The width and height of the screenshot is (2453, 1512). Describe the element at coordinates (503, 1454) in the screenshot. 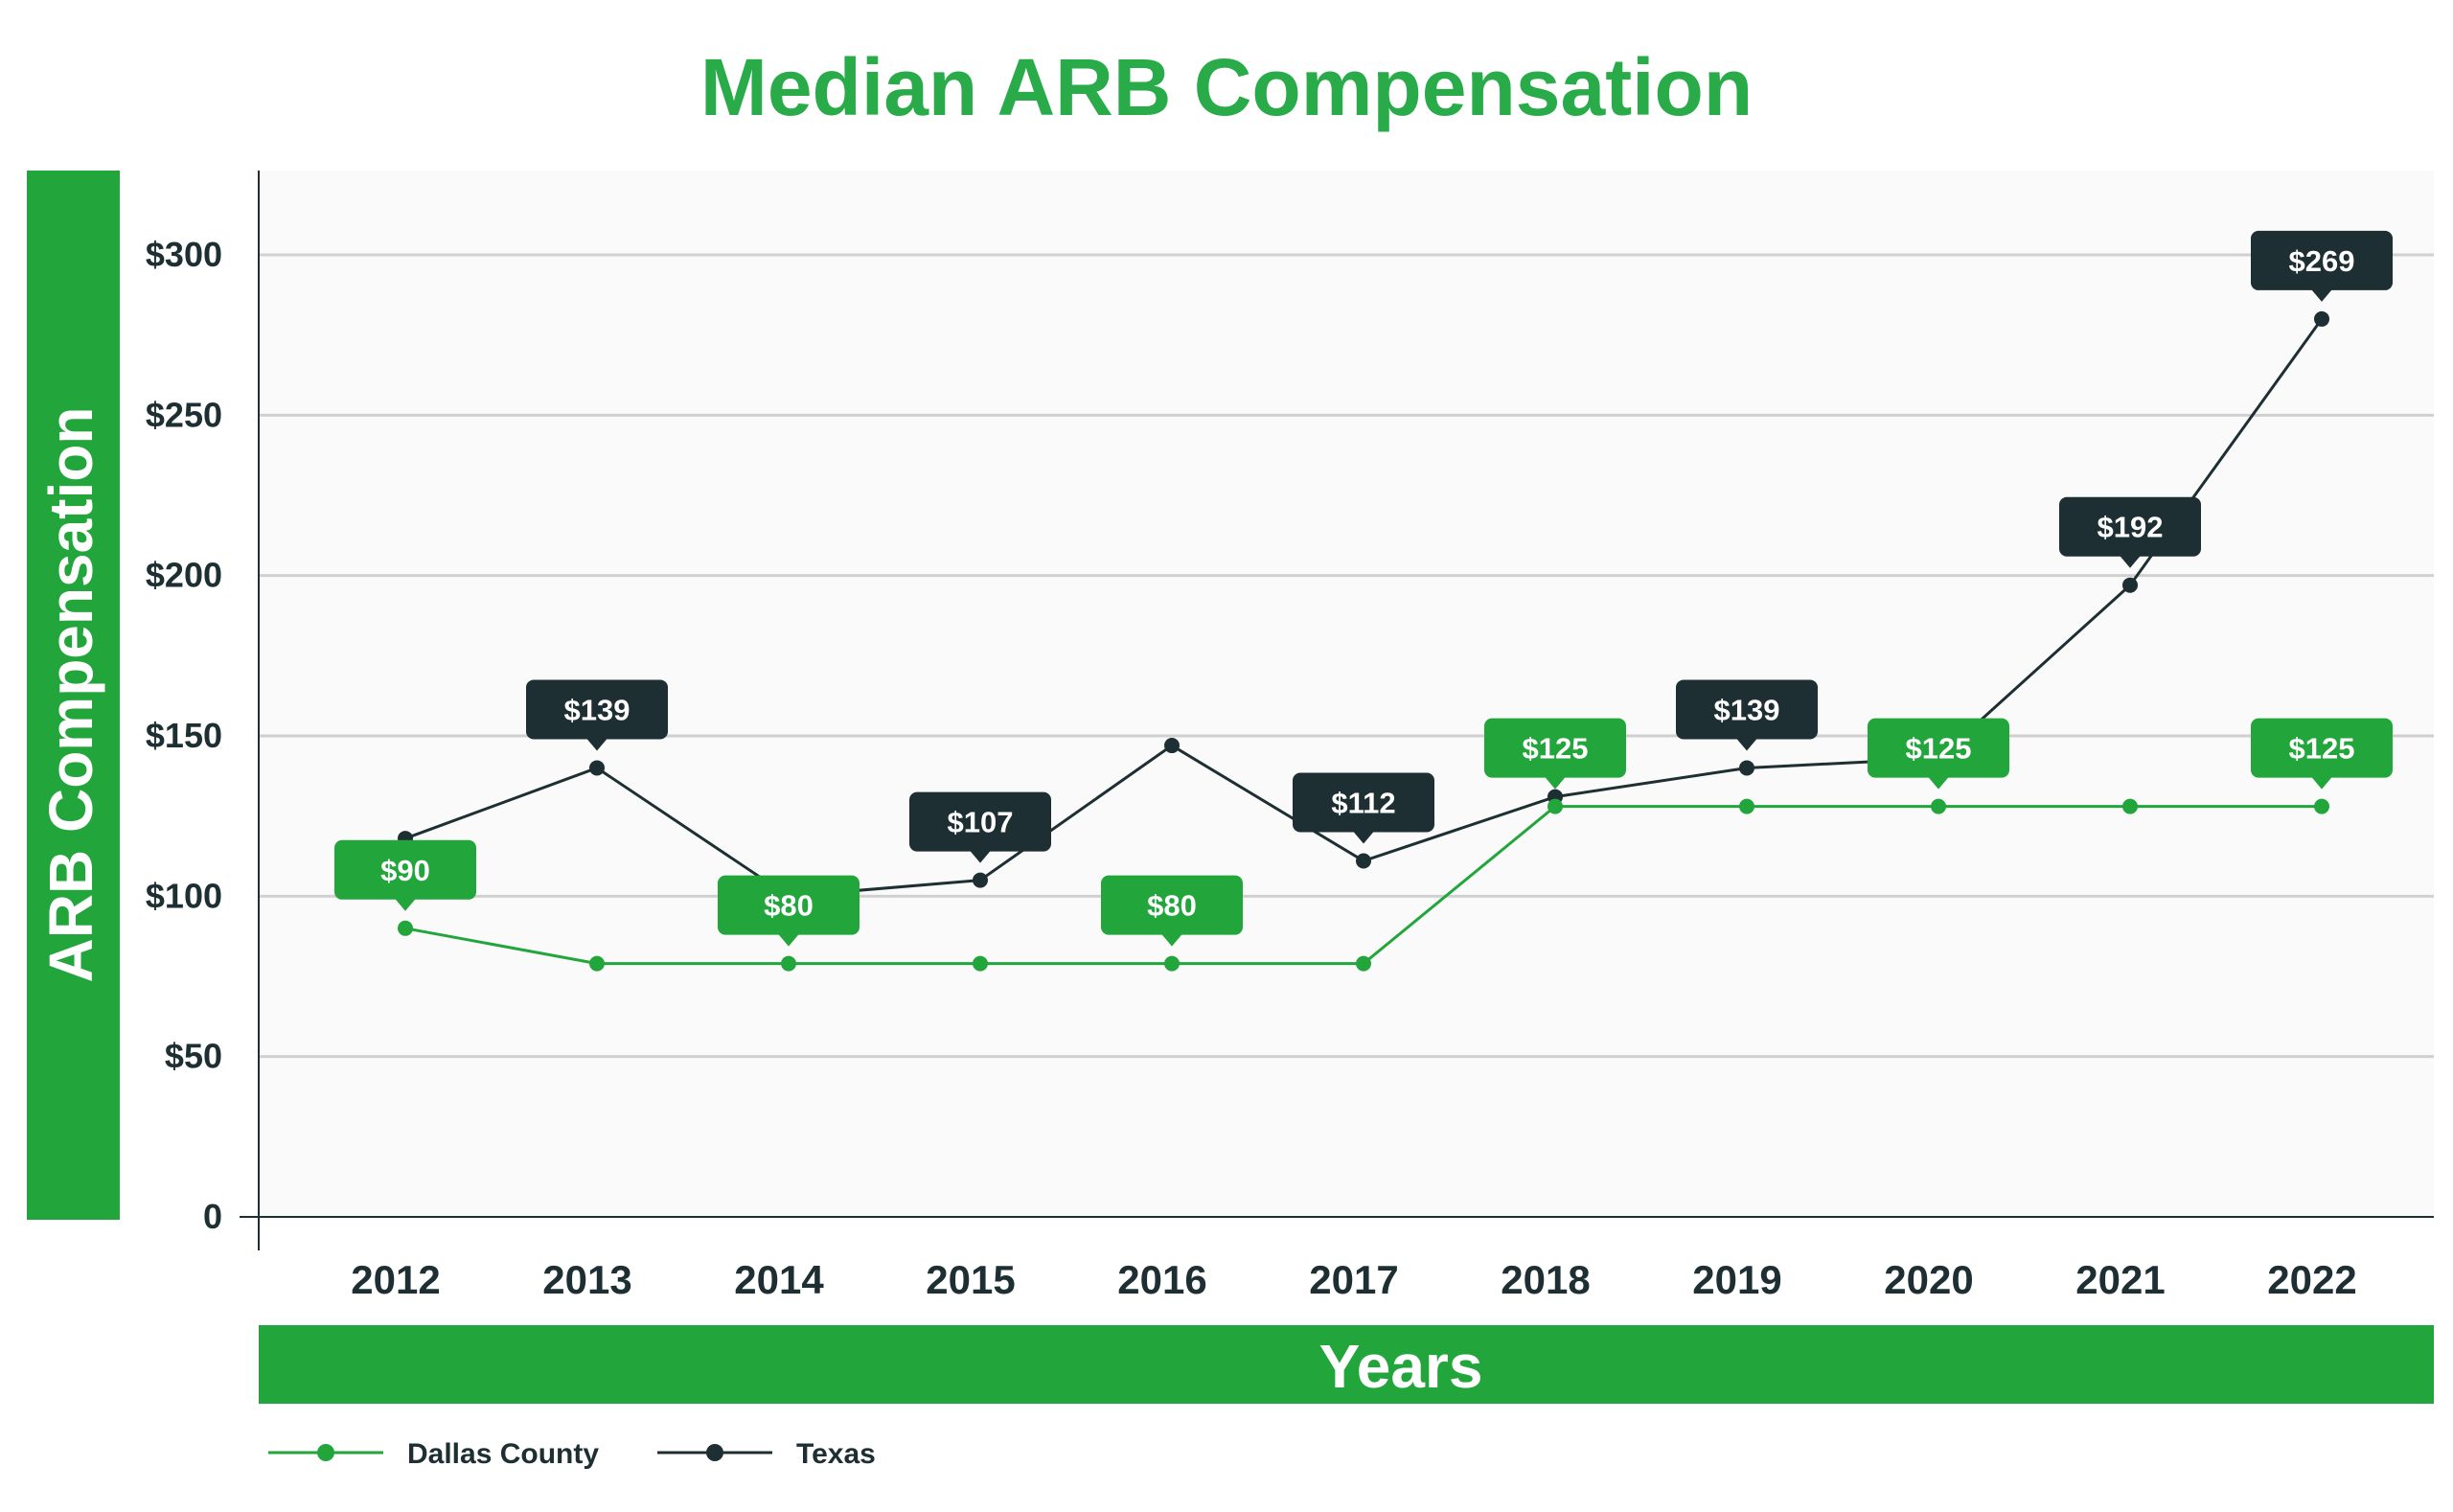

I see `legend-label: Dallas County` at that location.